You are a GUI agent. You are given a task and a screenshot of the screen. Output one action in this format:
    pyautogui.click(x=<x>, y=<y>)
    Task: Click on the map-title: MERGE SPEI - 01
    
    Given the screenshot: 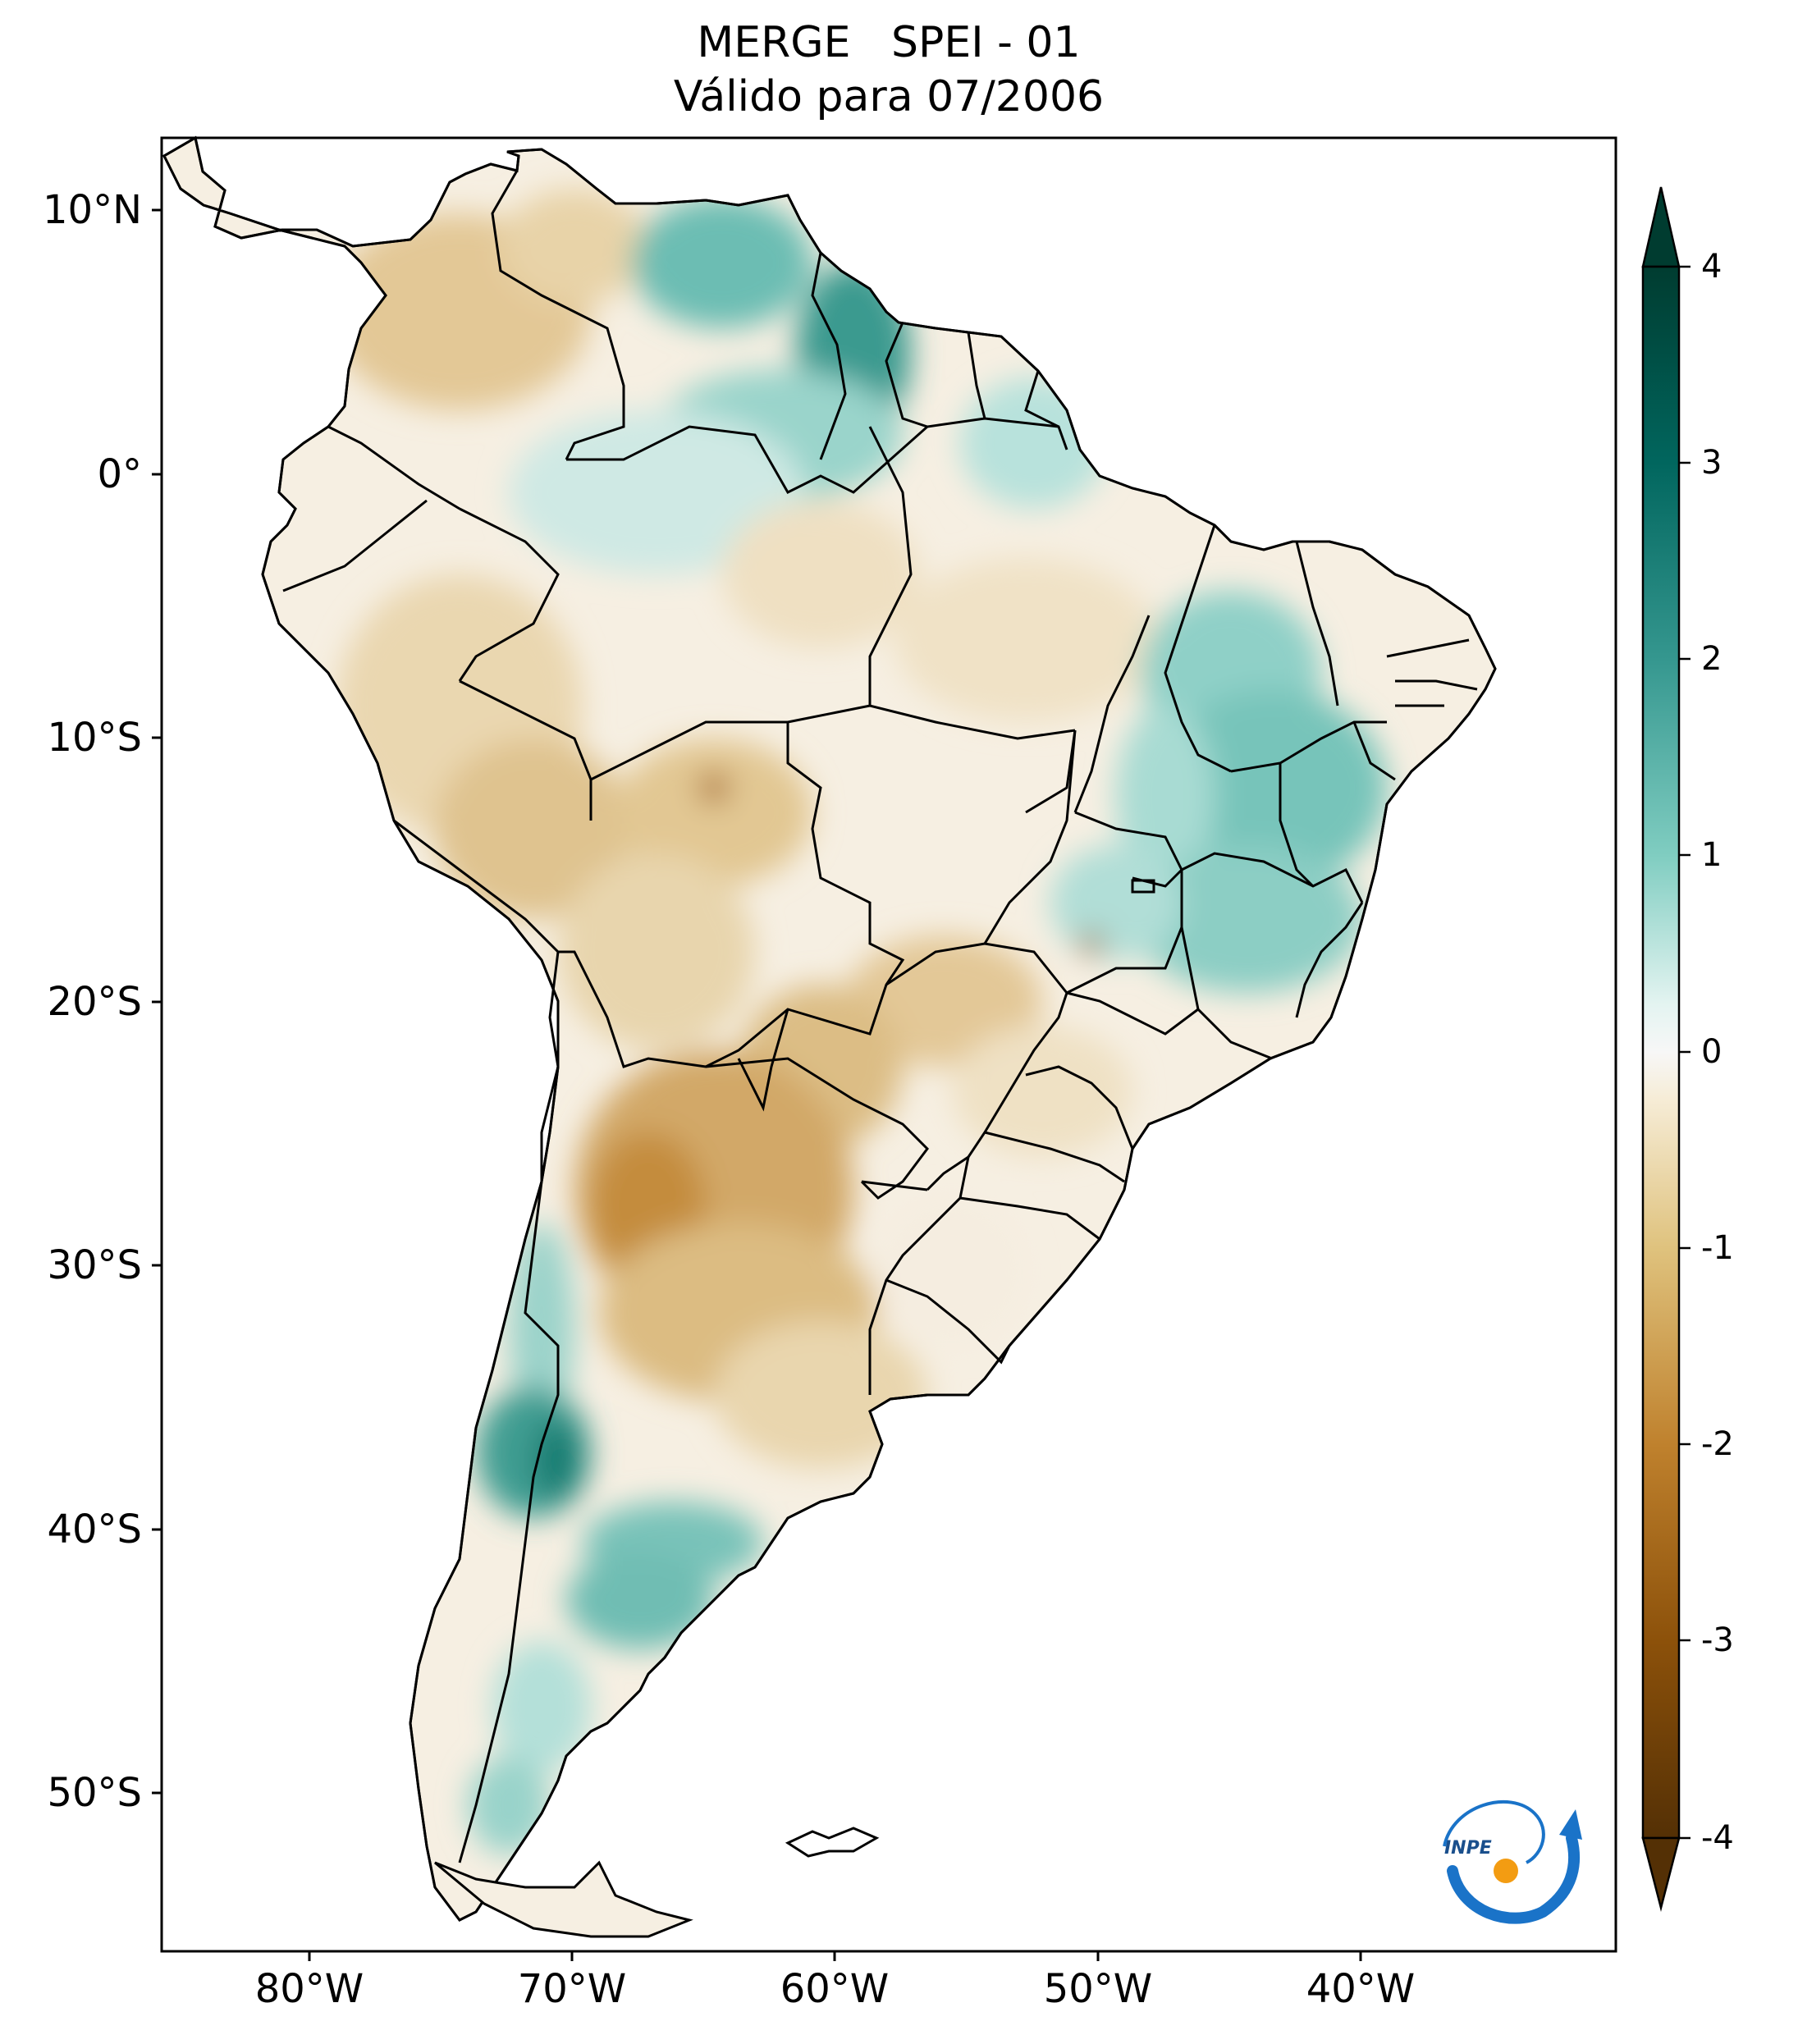 What is the action you would take?
    pyautogui.click(x=889, y=42)
    